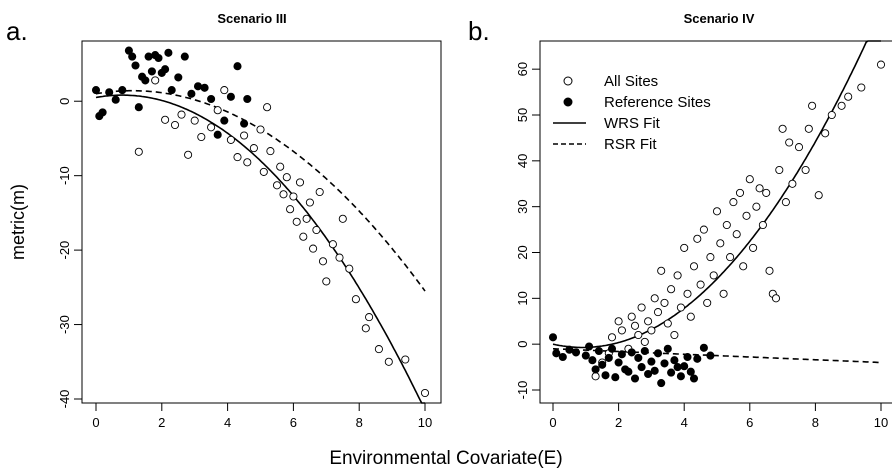  I want to click on y-axis-a: -40 -30 -20 -10 0, so click(70, 253).